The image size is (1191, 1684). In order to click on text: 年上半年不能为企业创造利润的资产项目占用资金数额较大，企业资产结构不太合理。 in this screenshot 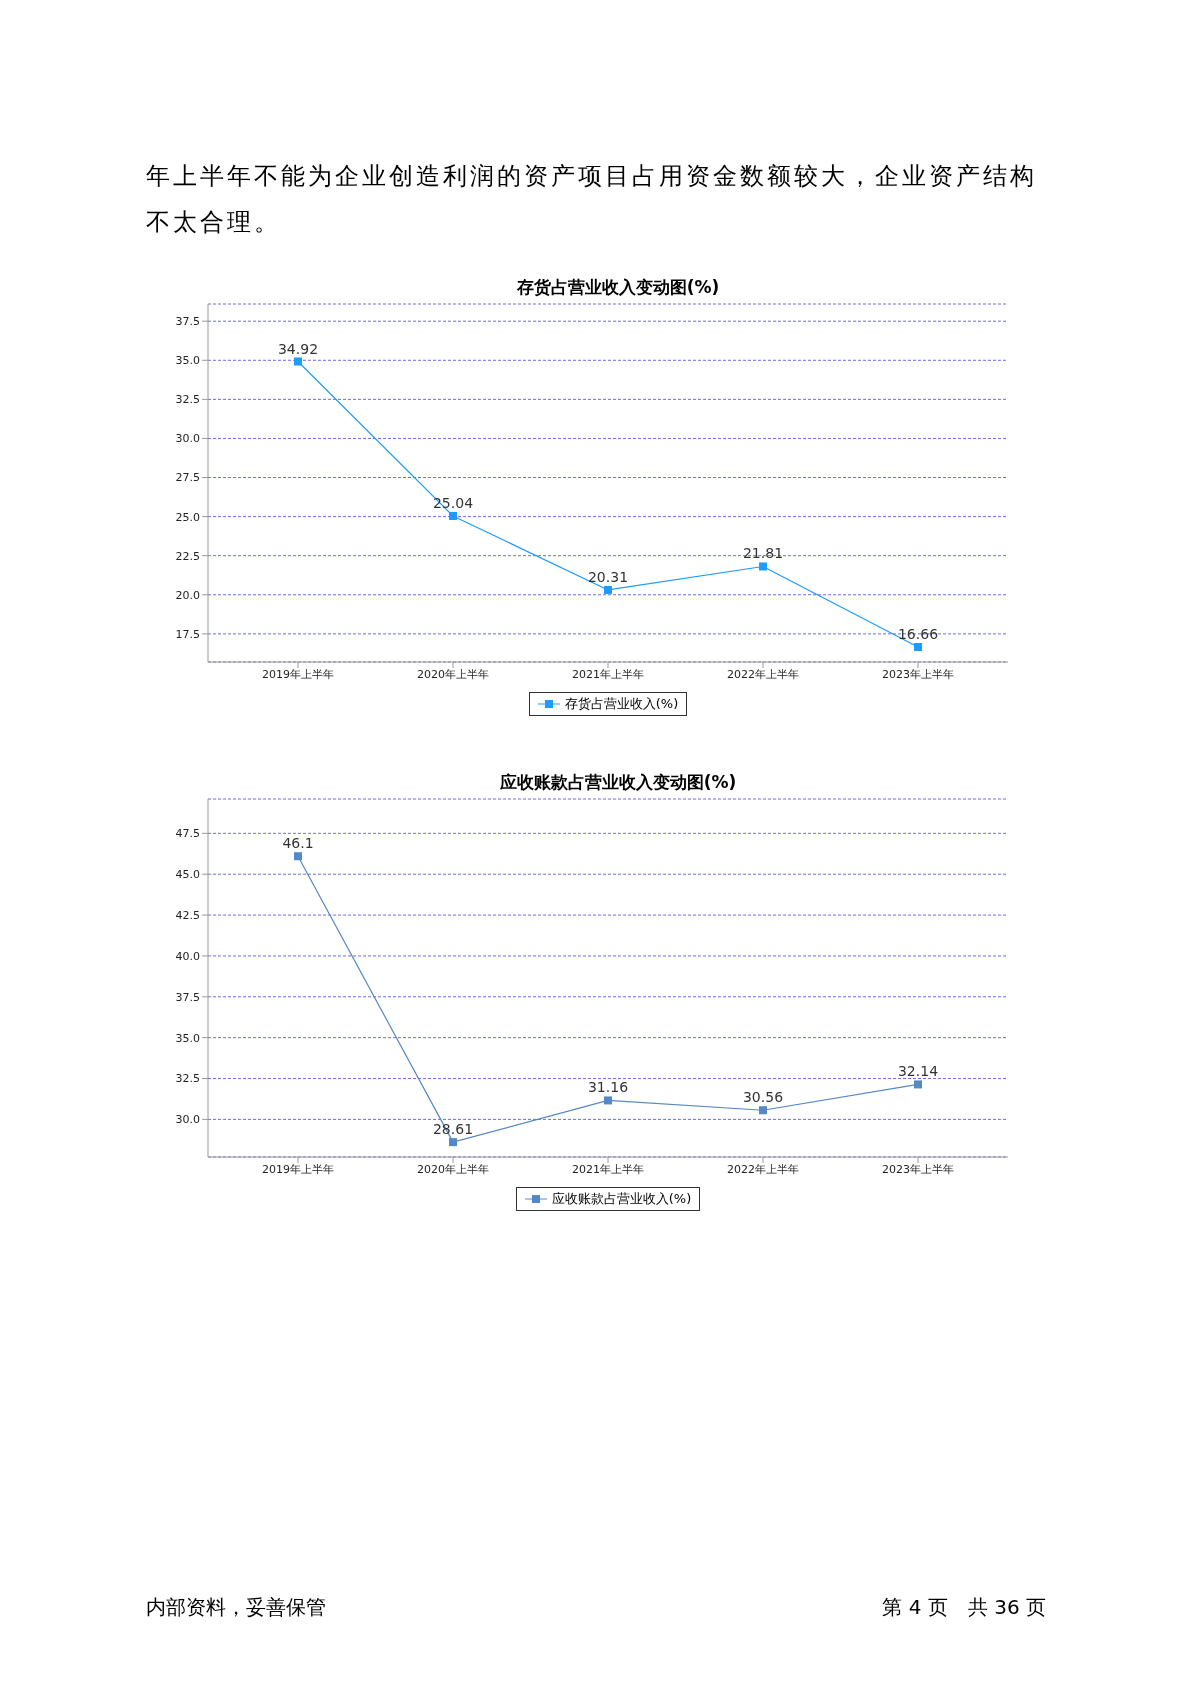, I will do `click(592, 199)`.